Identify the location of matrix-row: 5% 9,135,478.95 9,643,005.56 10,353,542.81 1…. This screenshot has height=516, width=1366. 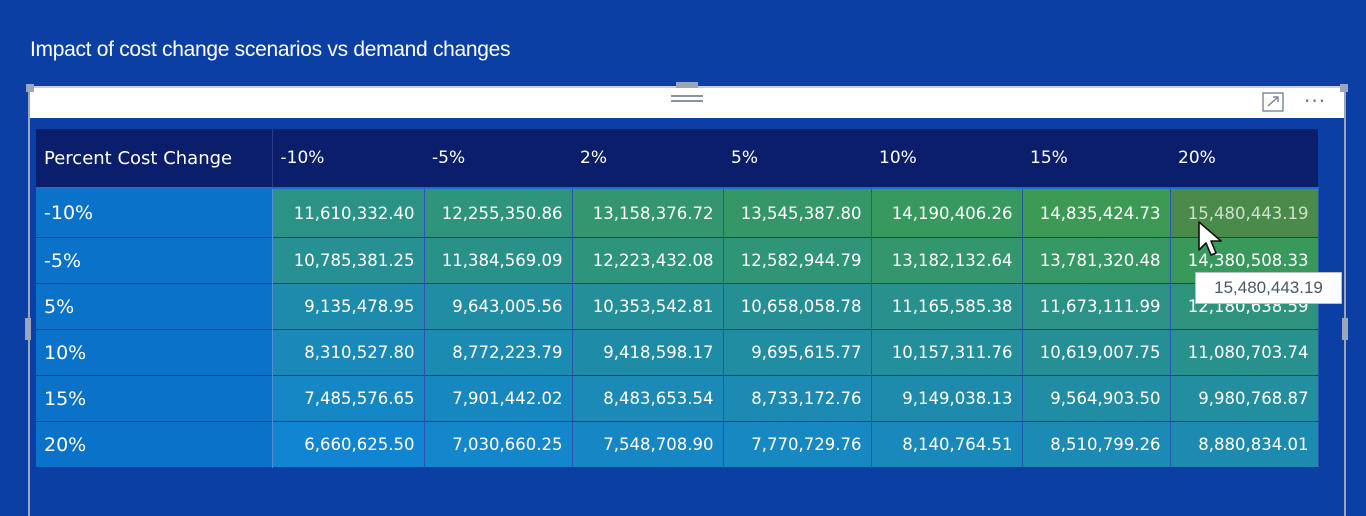
(677, 306).